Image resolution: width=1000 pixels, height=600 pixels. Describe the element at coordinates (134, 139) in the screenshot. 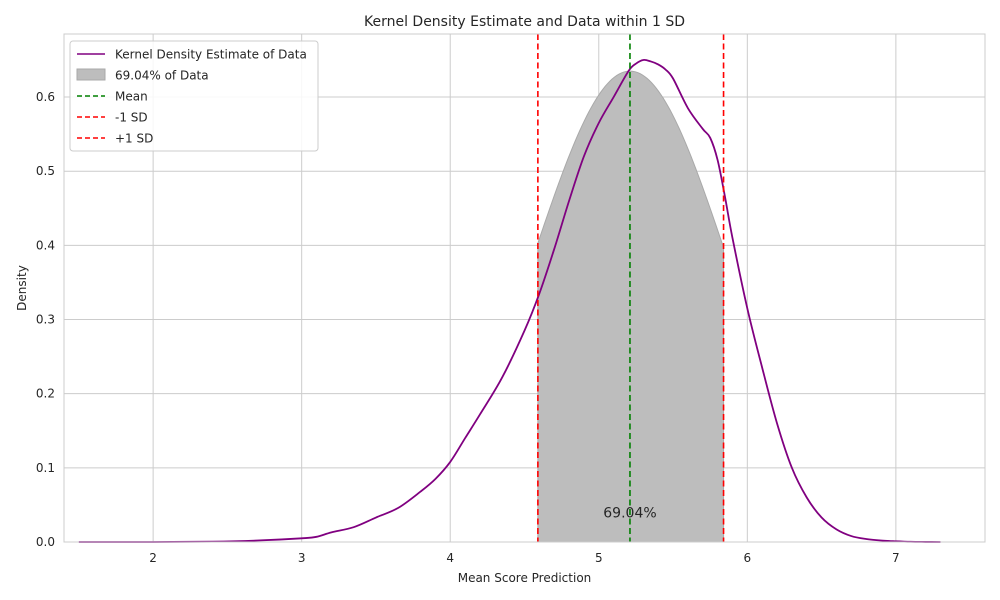

I see `legend-plus-sd-label: +1 SD` at that location.